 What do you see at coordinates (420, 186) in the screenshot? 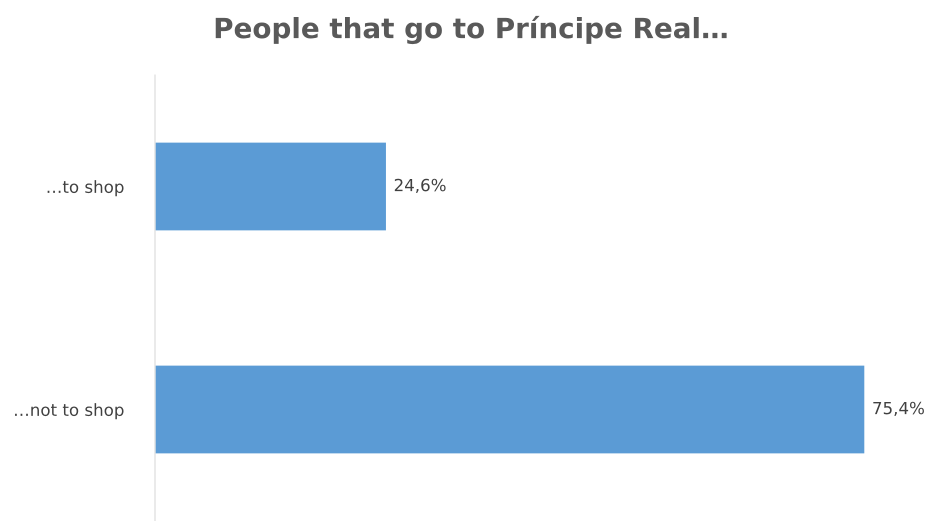
I see `data-label: 24,6%` at bounding box center [420, 186].